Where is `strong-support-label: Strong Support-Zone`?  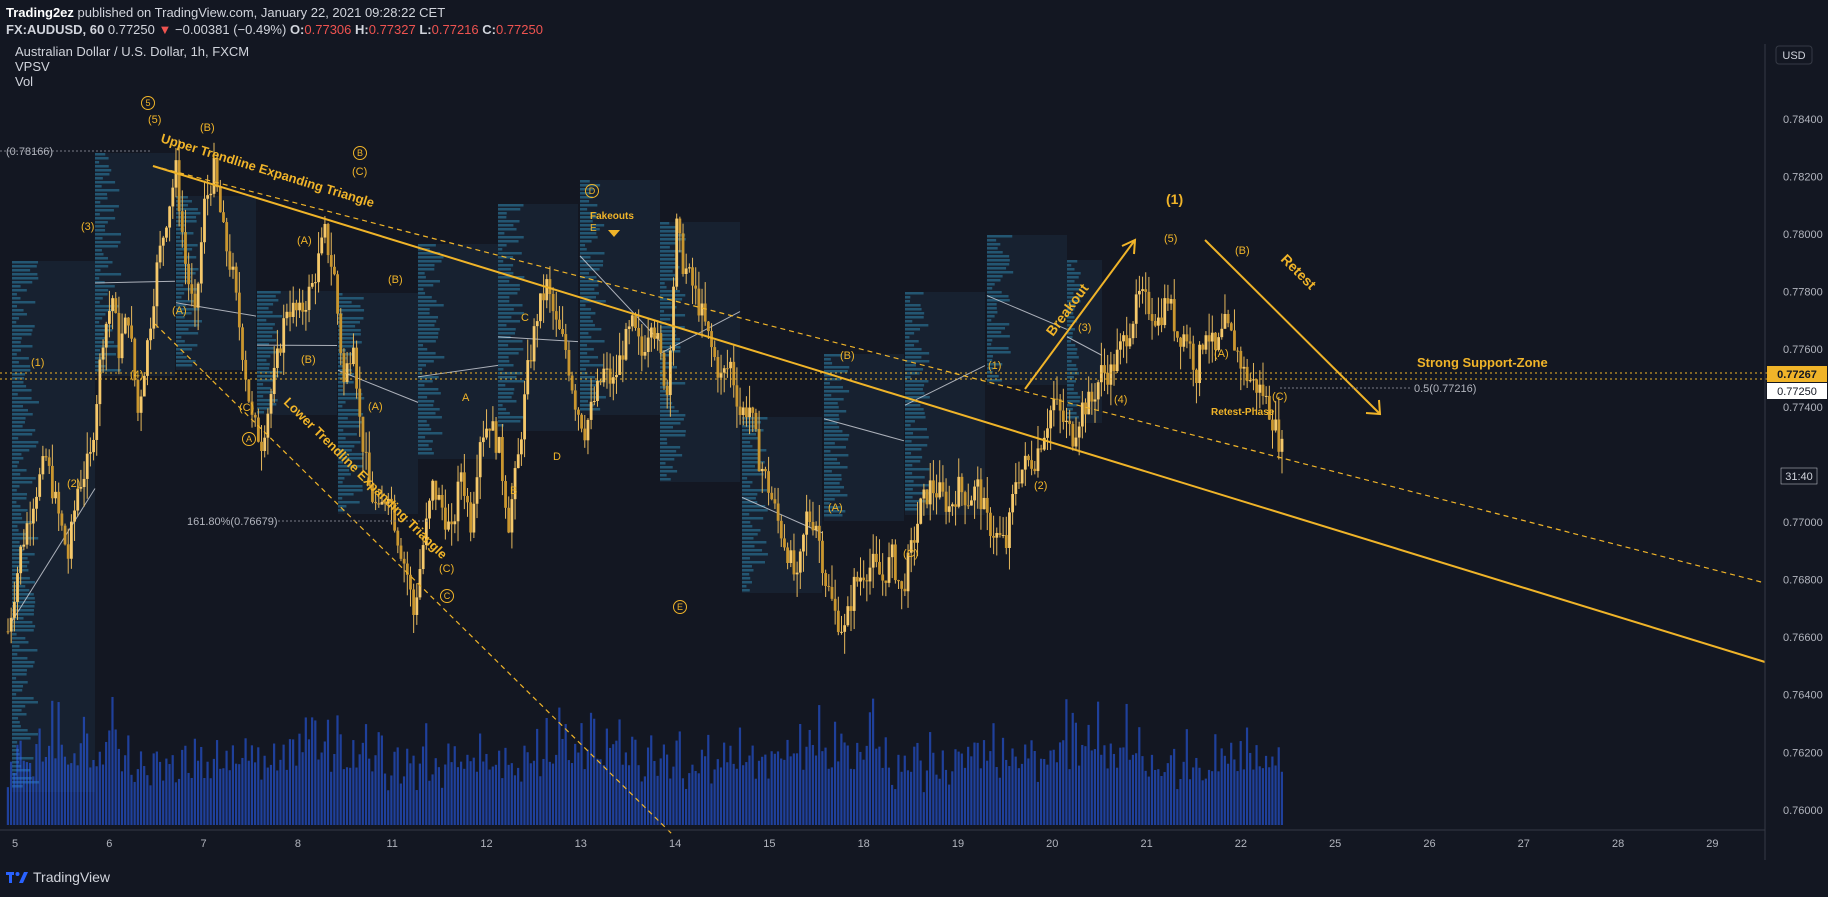 strong-support-label: Strong Support-Zone is located at coordinates (1482, 362).